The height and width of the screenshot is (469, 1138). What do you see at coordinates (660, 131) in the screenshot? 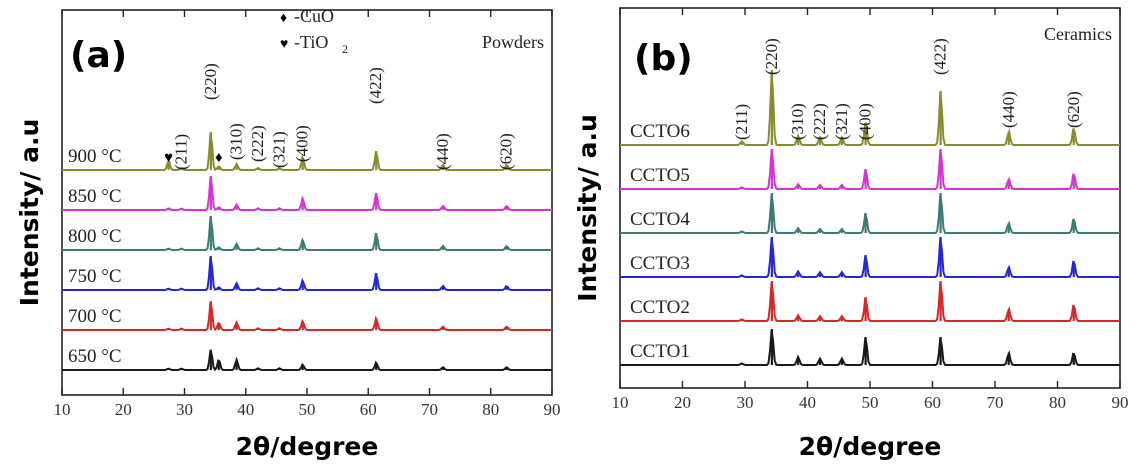
I see `series-label: CCTO6` at bounding box center [660, 131].